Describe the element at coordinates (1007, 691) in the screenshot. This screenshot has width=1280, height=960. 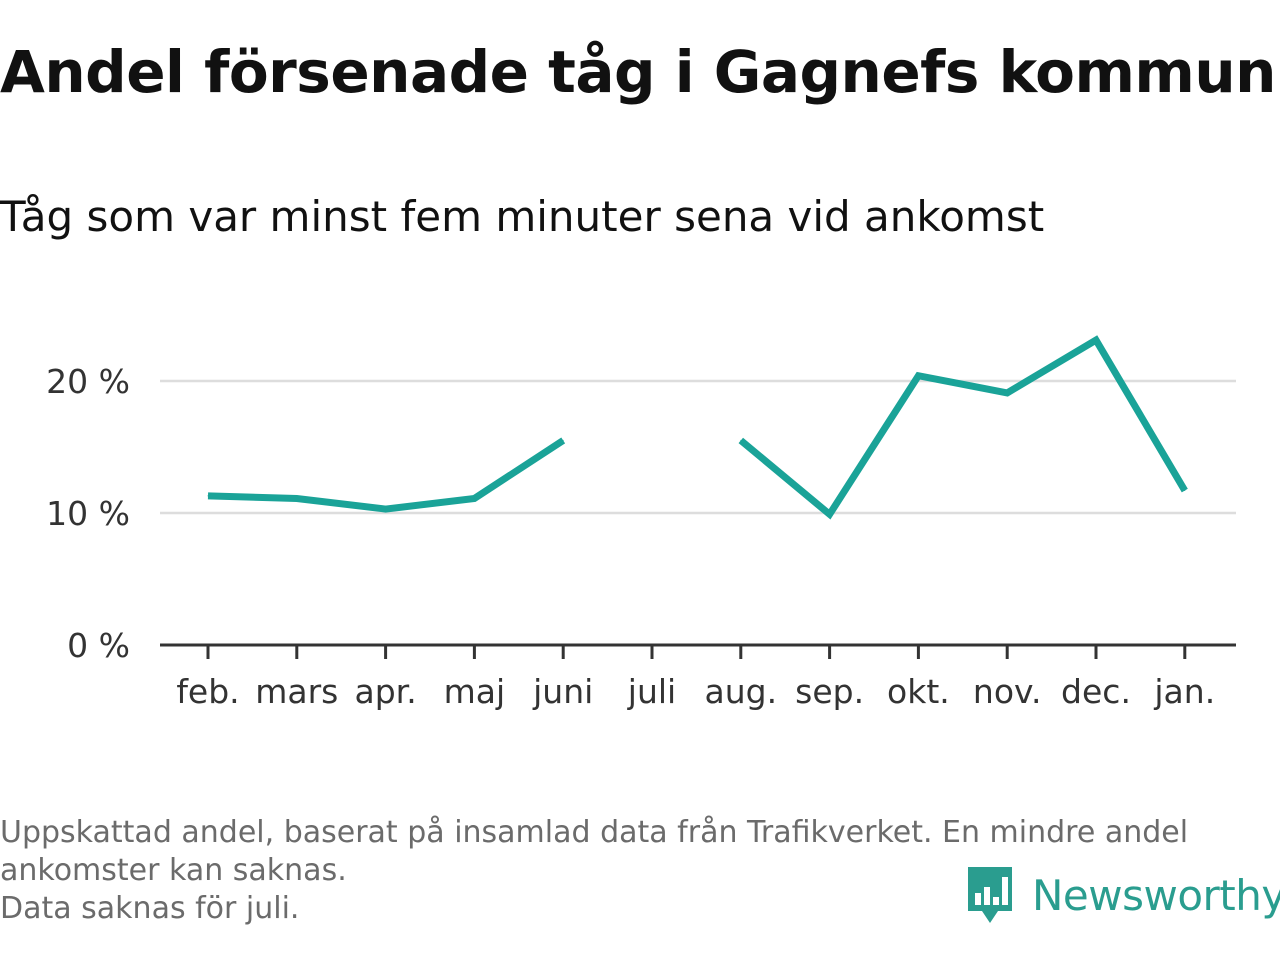
I see `x-tick-label: nov.` at that location.